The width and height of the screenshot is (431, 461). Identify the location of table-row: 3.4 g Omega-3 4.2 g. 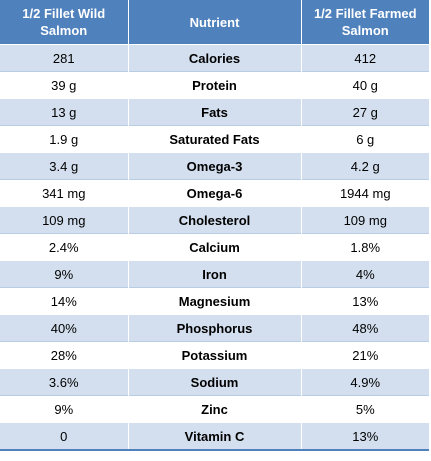
(214, 166).